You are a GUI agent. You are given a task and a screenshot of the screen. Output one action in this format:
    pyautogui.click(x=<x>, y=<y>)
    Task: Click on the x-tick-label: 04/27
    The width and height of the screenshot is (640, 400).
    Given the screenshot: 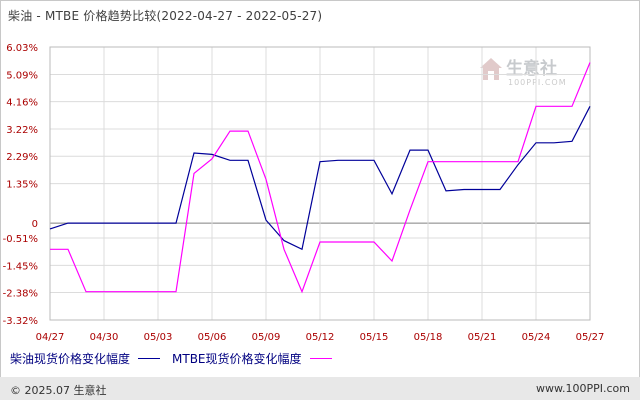 What is the action you would take?
    pyautogui.click(x=50, y=337)
    